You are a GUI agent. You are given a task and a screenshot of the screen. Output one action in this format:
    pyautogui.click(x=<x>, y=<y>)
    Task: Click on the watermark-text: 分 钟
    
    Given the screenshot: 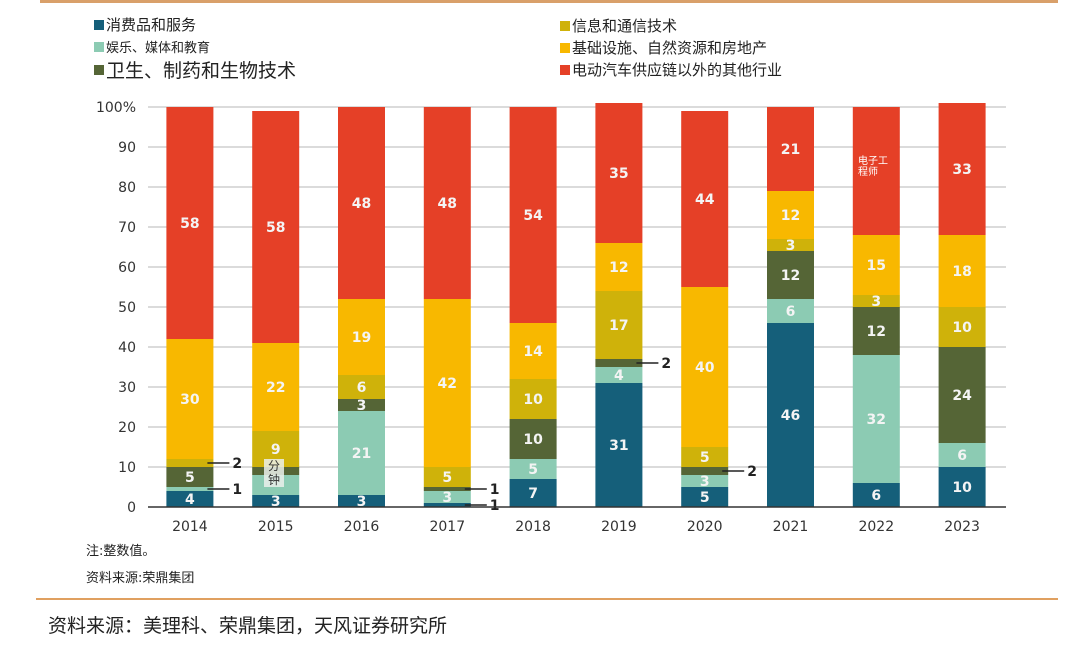 What is the action you would take?
    pyautogui.click(x=273, y=473)
    